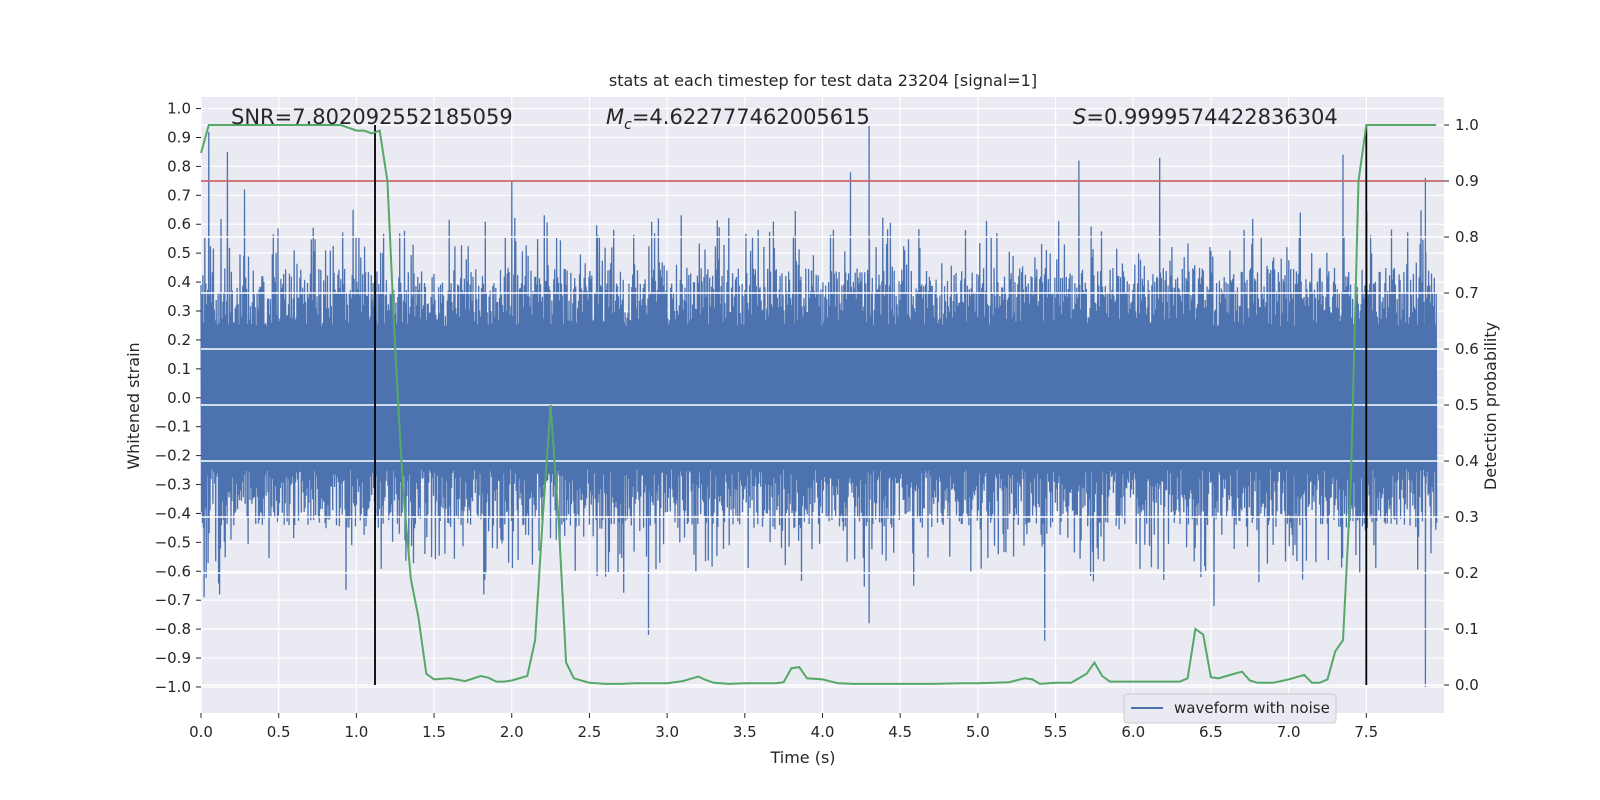 This screenshot has width=1600, height=800. What do you see at coordinates (1366, 732) in the screenshot?
I see `x-tick-label: 7.5` at bounding box center [1366, 732].